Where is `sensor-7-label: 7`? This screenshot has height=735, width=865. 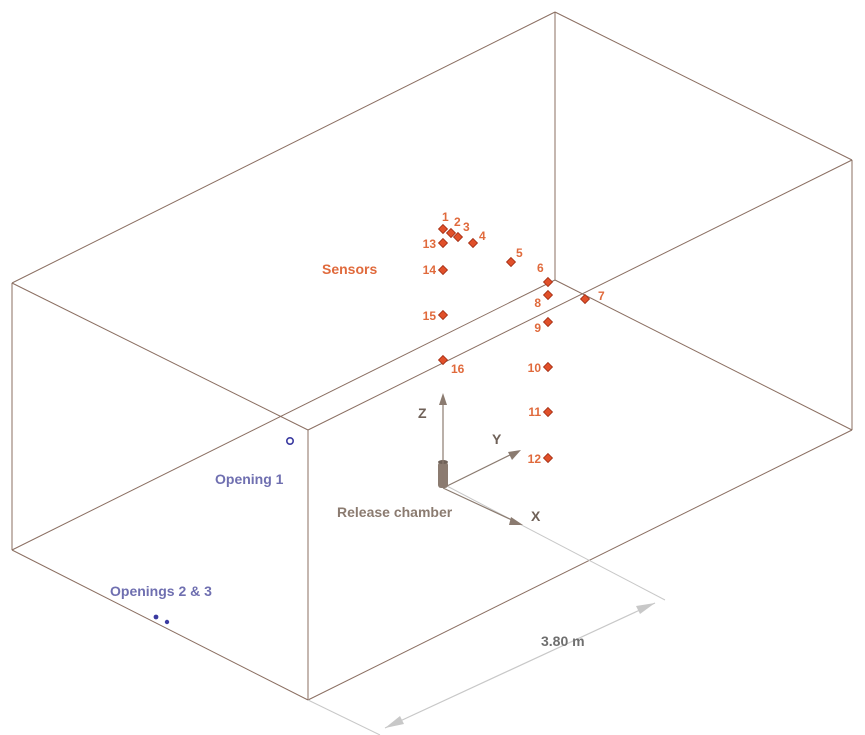
sensor-7-label: 7 is located at coordinates (601, 296).